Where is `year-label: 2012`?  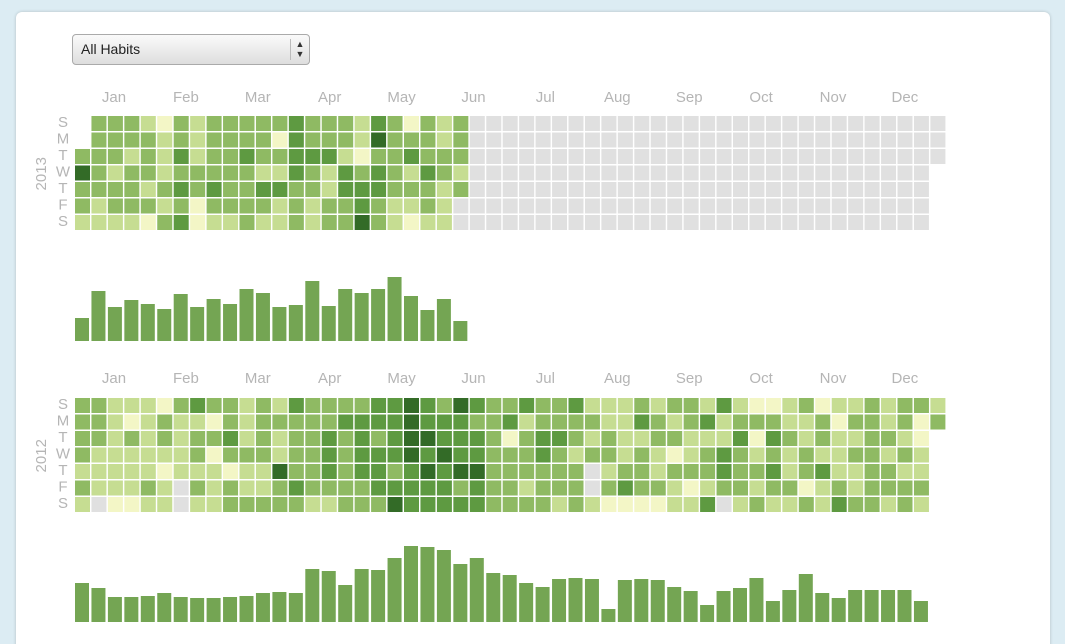
year-label: 2012 is located at coordinates (41, 455).